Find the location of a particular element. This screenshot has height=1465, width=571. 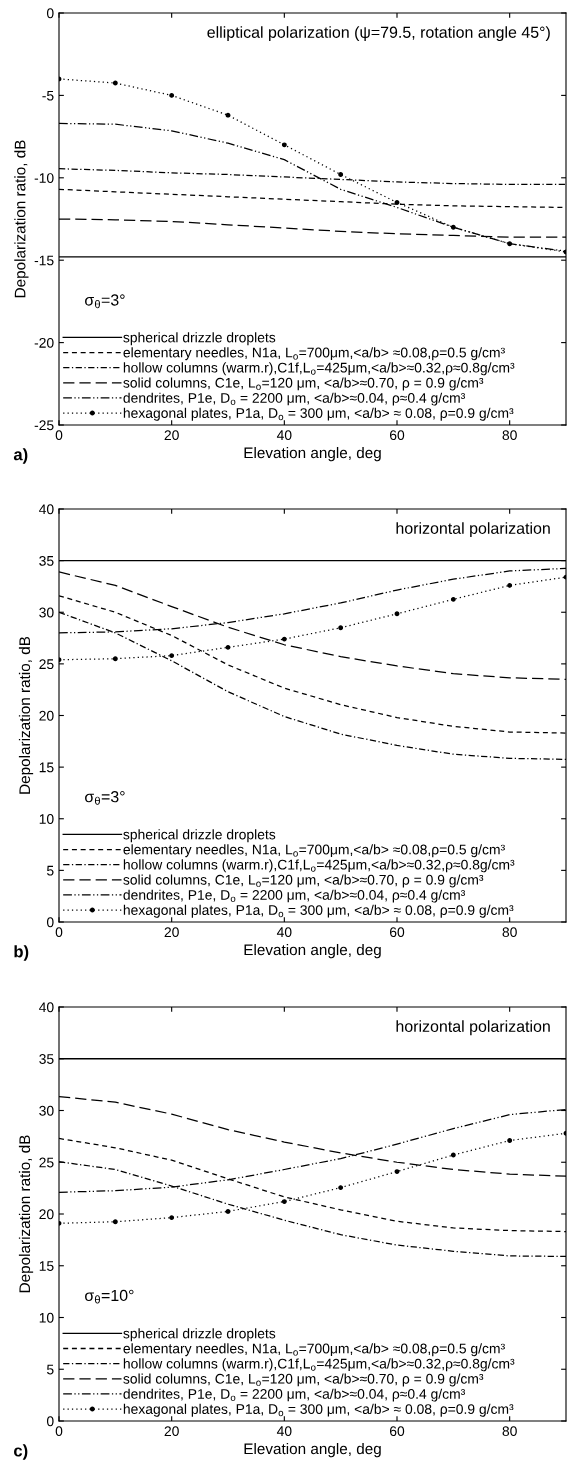

text: c) is located at coordinates (21, 1452).